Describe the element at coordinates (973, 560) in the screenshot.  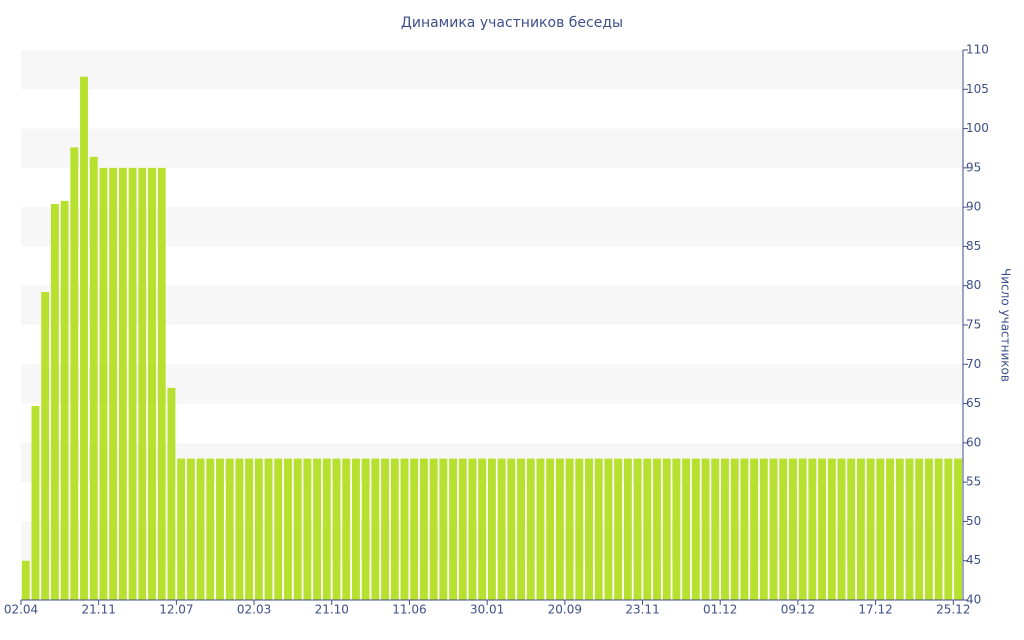
I see `y-tick-label: 45` at that location.